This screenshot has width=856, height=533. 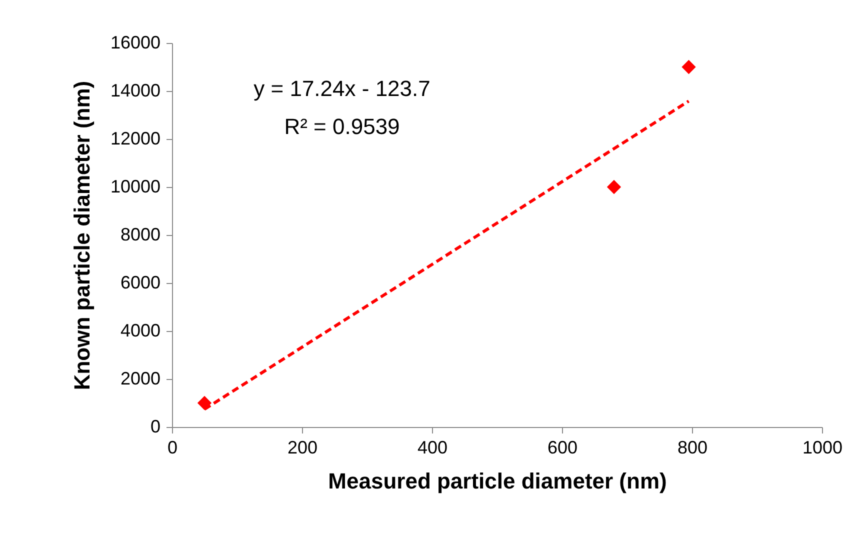 I want to click on y-axis-title: Known particle diameter (nm), so click(x=81, y=235).